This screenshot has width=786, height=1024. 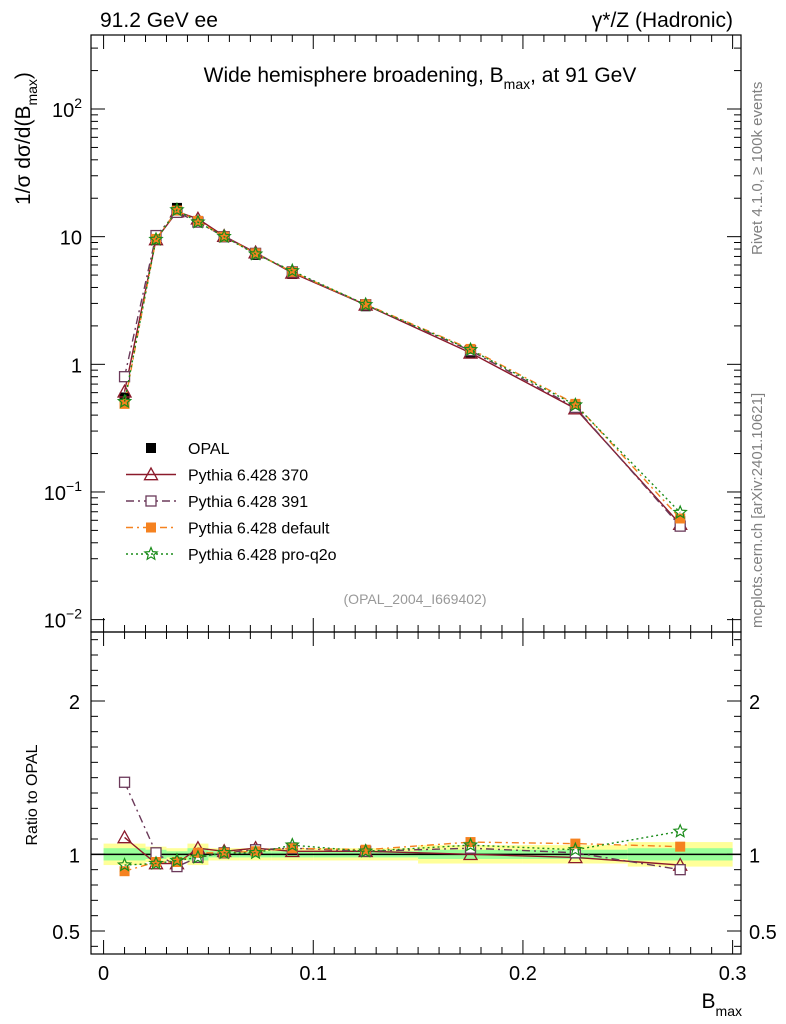 What do you see at coordinates (63, 491) in the screenshot?
I see `y-tick-label: 10⁻¹` at bounding box center [63, 491].